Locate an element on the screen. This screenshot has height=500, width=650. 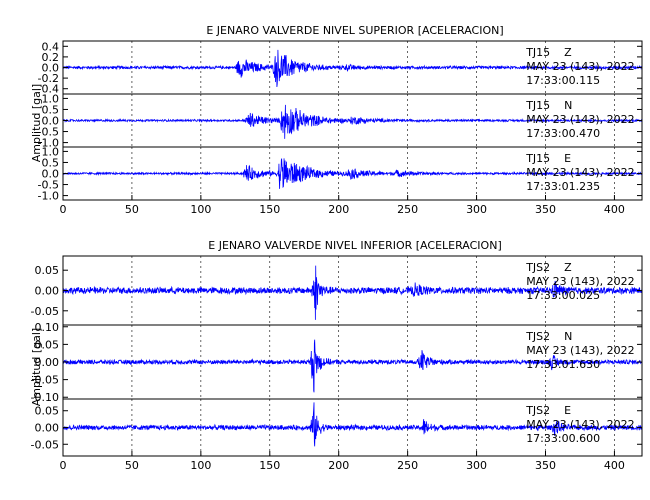
y-tick-label: -0.10 is located at coordinates (45, 397).